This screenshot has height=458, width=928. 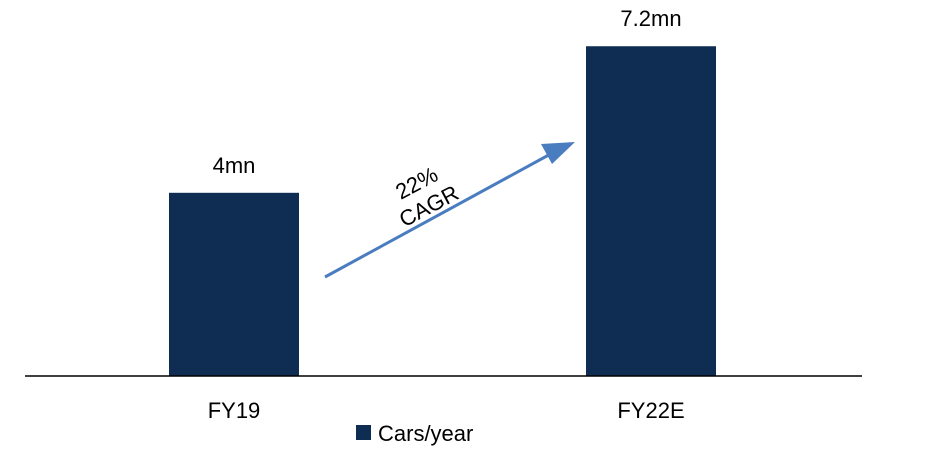 I want to click on legend-swatch-cars-year, so click(x=363, y=432).